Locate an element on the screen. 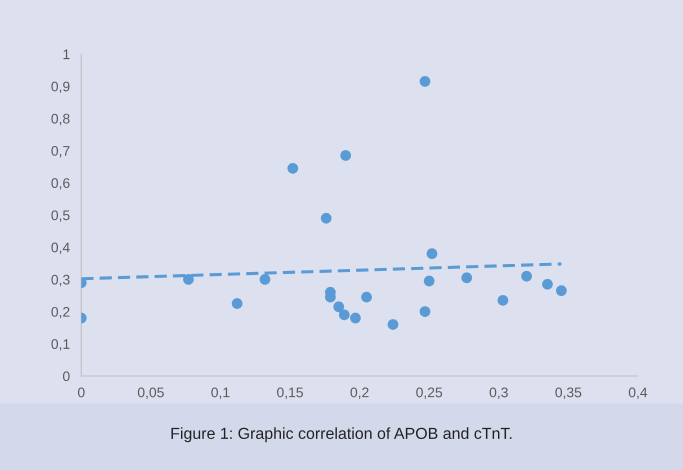 Image resolution: width=683 pixels, height=470 pixels. y-tick-label: 0,6 is located at coordinates (60, 184).